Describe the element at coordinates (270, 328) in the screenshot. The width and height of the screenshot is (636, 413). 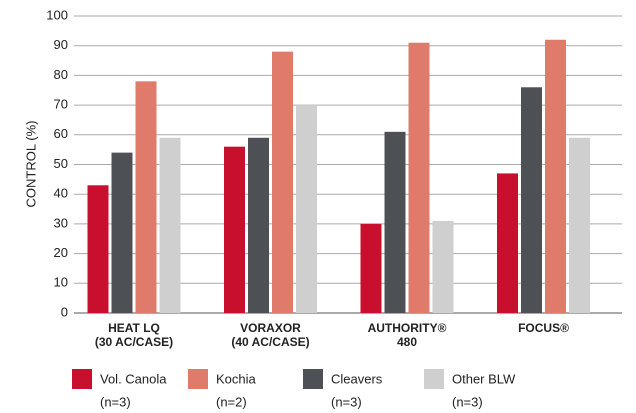
I see `x-tick-label: VORAXOR` at that location.